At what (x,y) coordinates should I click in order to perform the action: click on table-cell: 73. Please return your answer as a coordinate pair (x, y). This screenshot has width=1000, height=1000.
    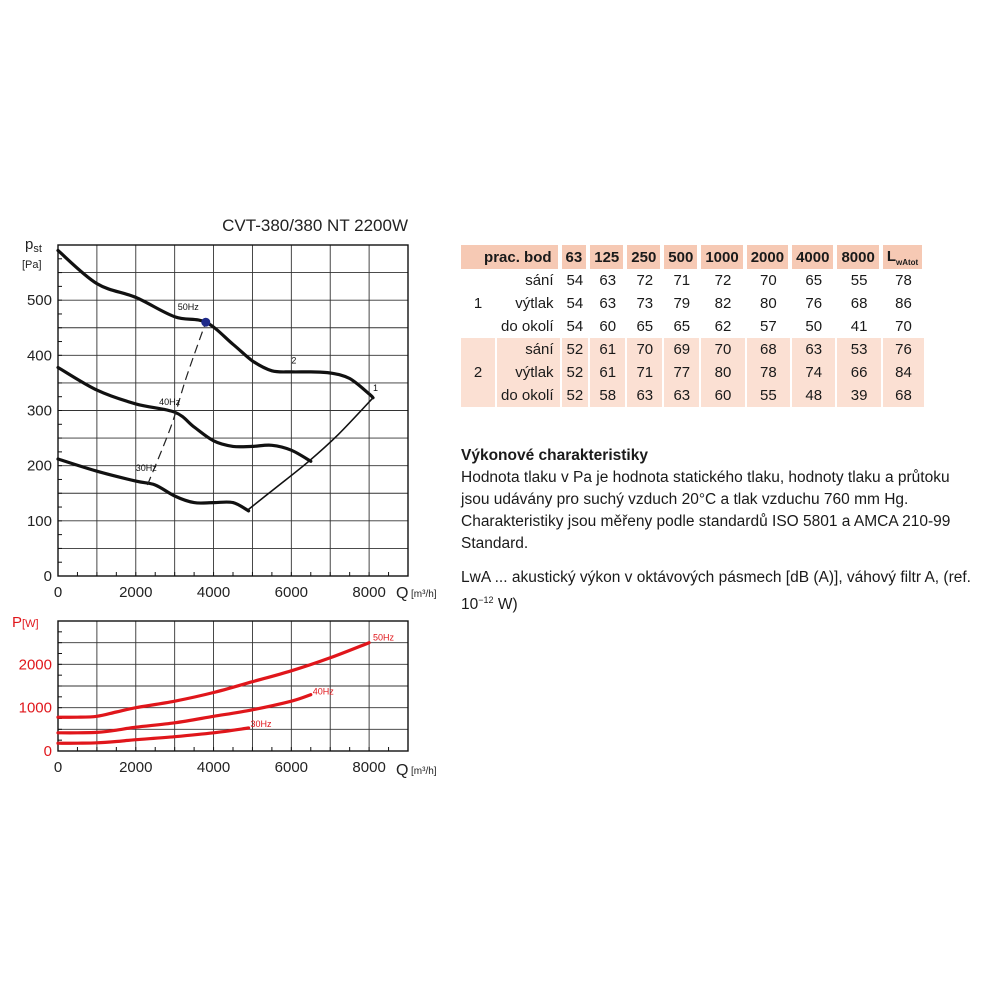
    Looking at the image, I should click on (645, 303).